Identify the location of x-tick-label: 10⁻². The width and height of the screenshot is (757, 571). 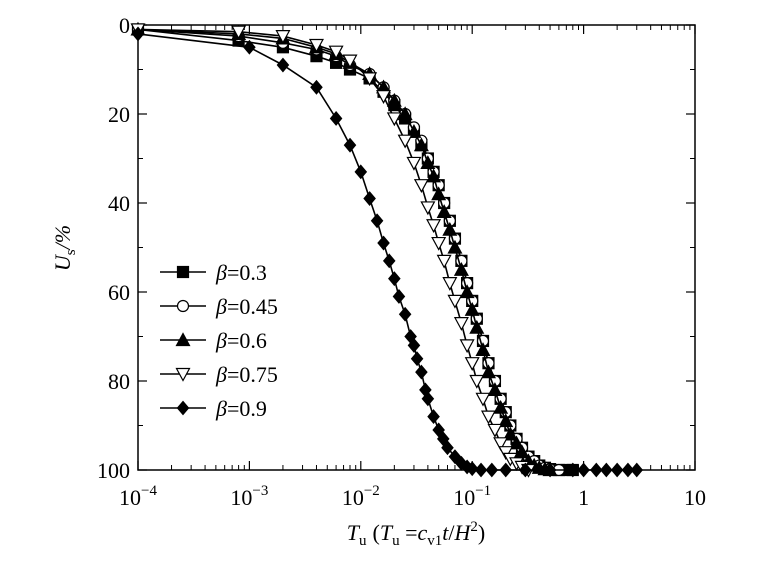
(361, 496).